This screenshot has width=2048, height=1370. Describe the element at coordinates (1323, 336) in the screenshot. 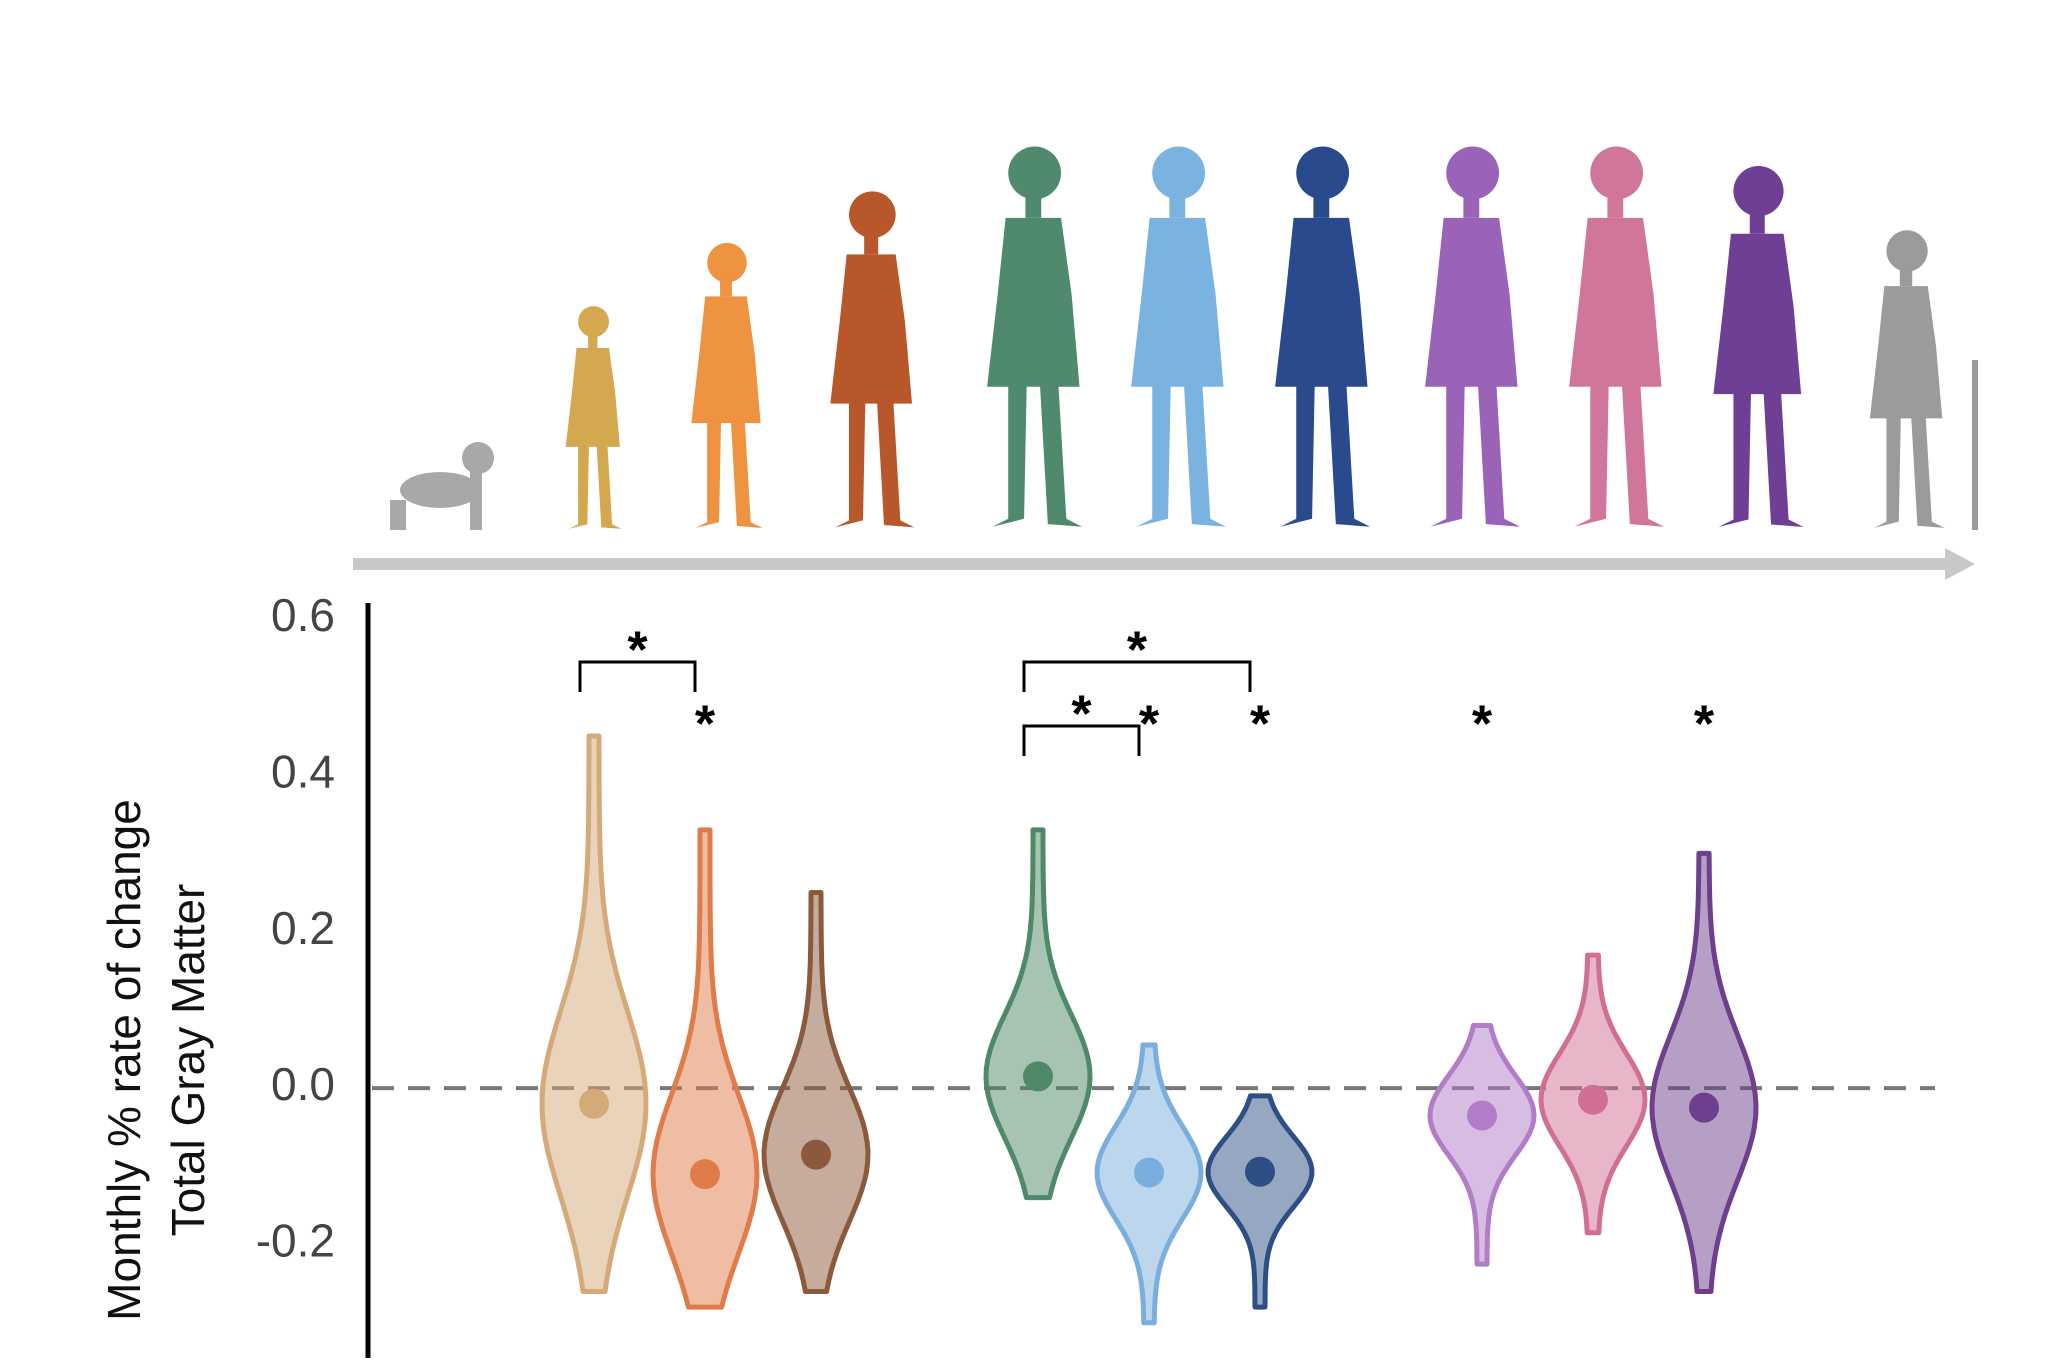

I see `mother-figure` at that location.